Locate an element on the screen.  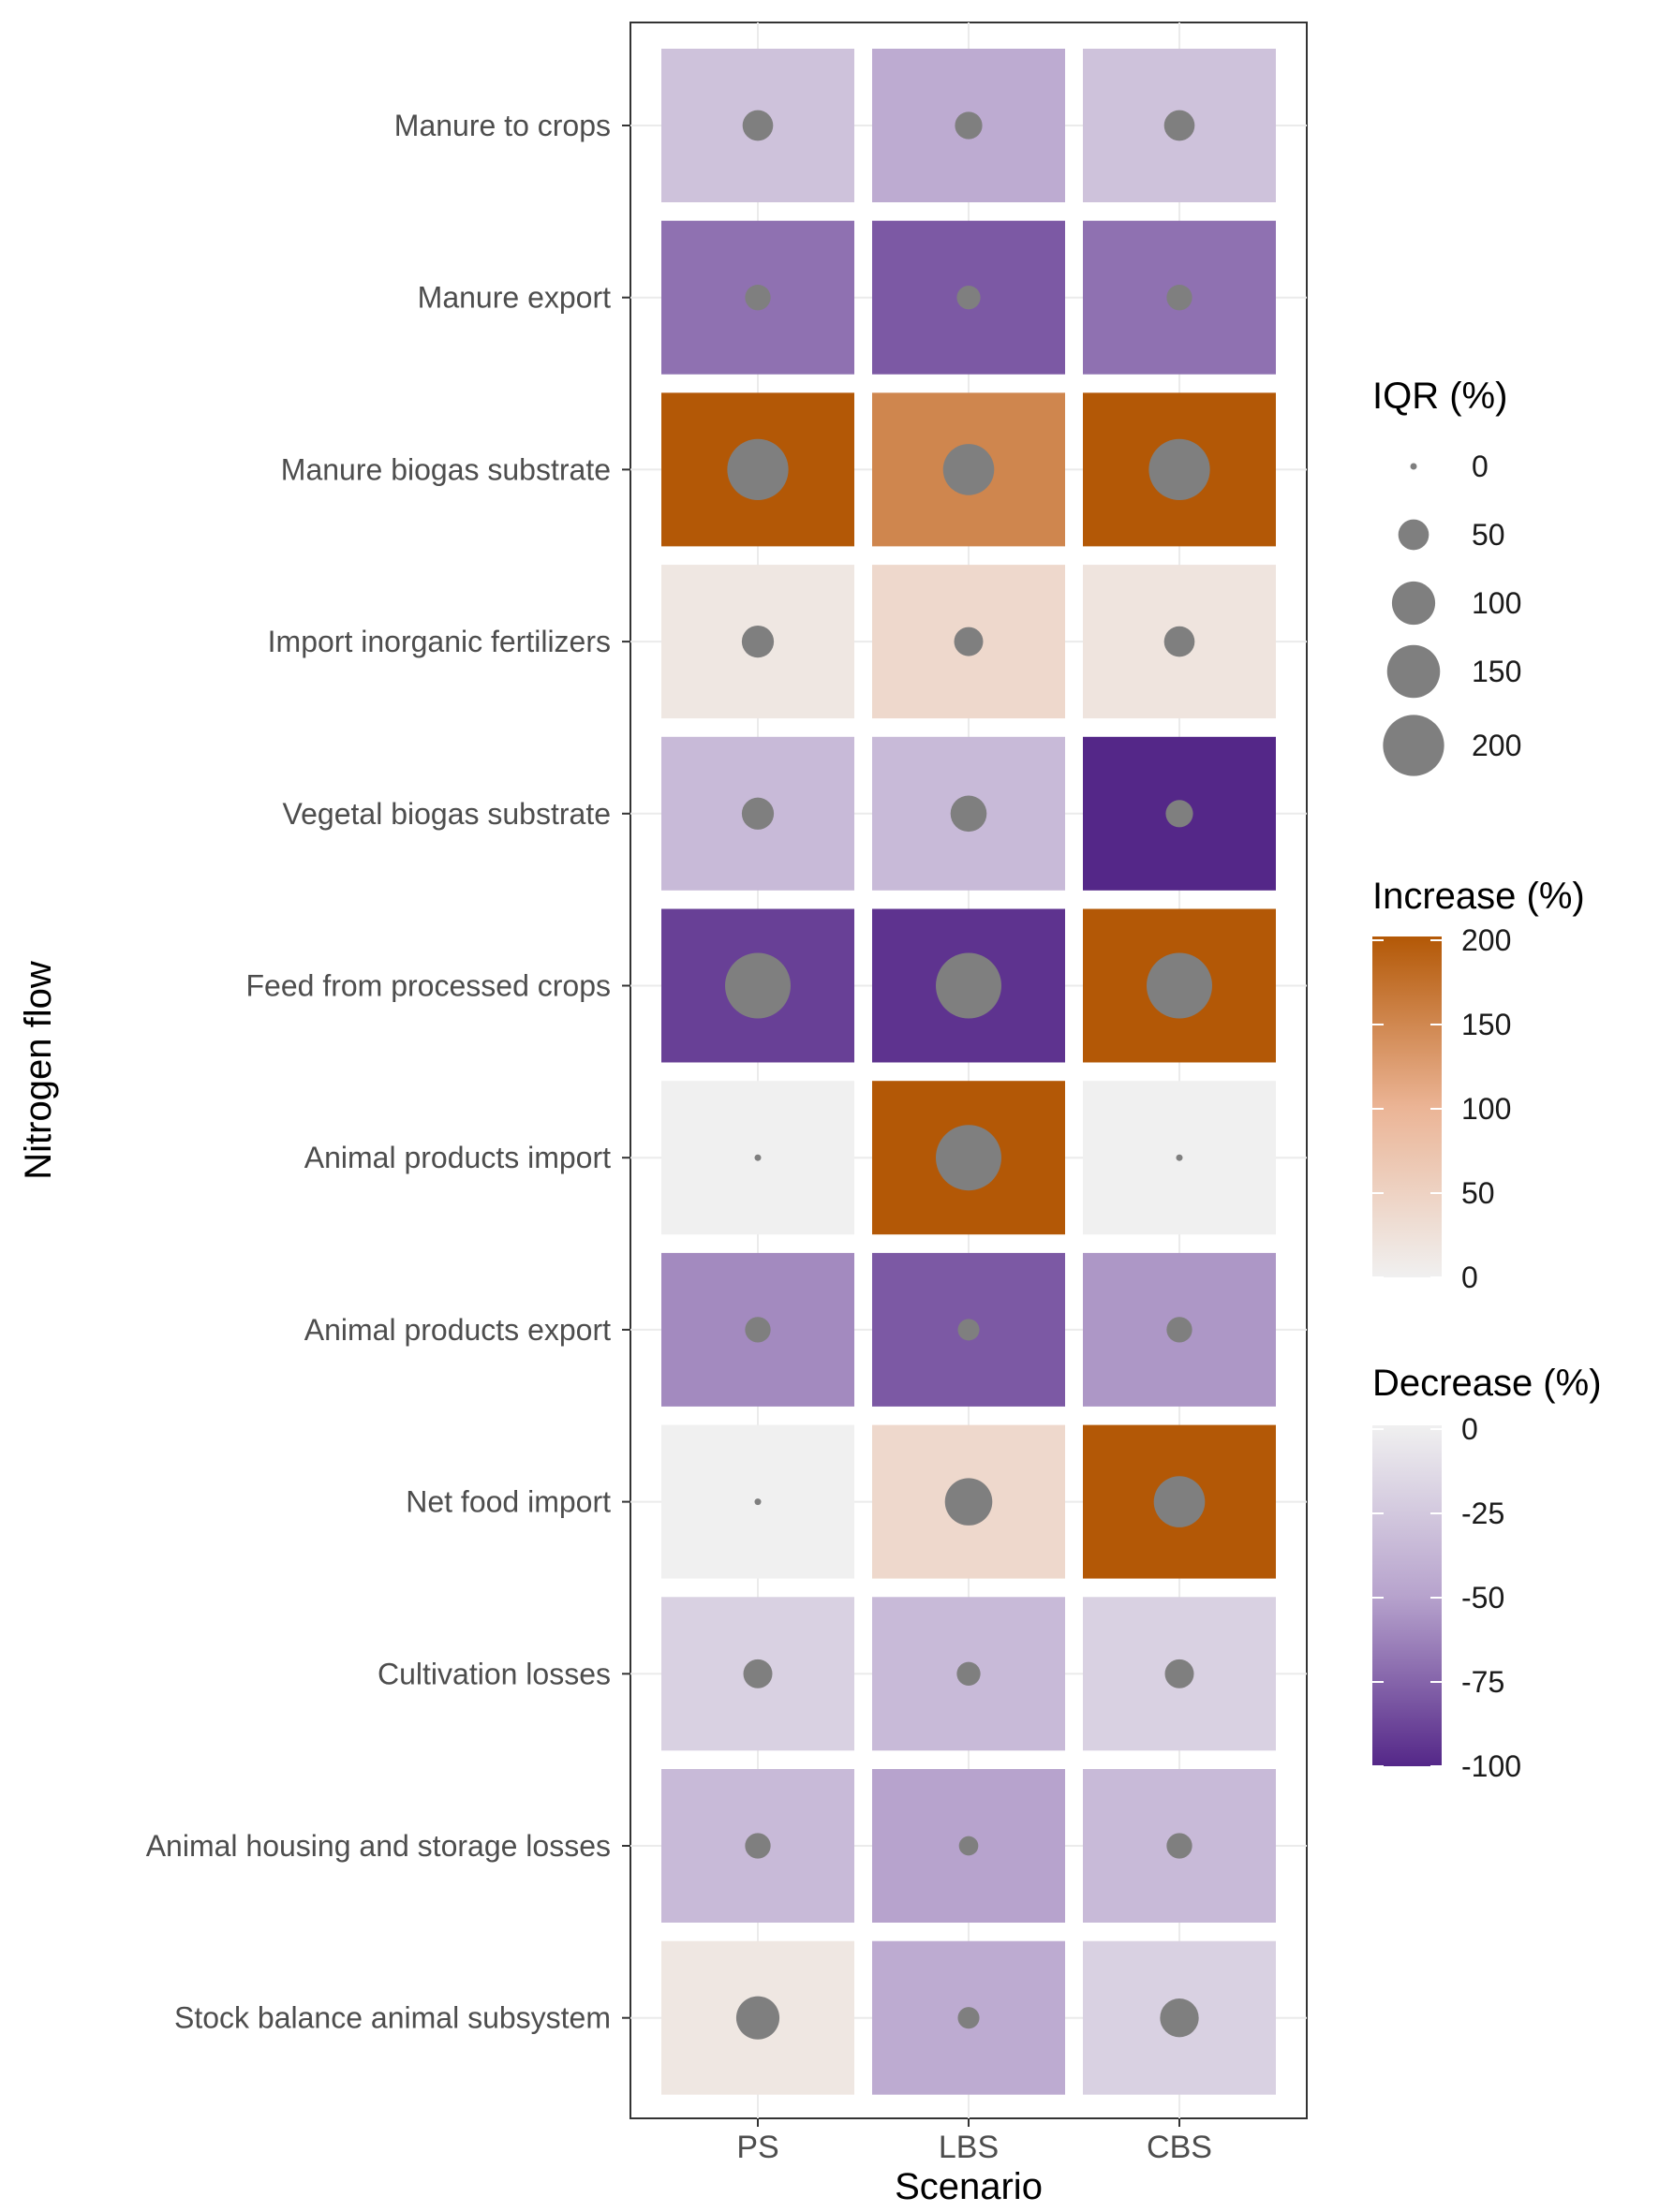
y-tick-label: Animal products import is located at coordinates (458, 1157).